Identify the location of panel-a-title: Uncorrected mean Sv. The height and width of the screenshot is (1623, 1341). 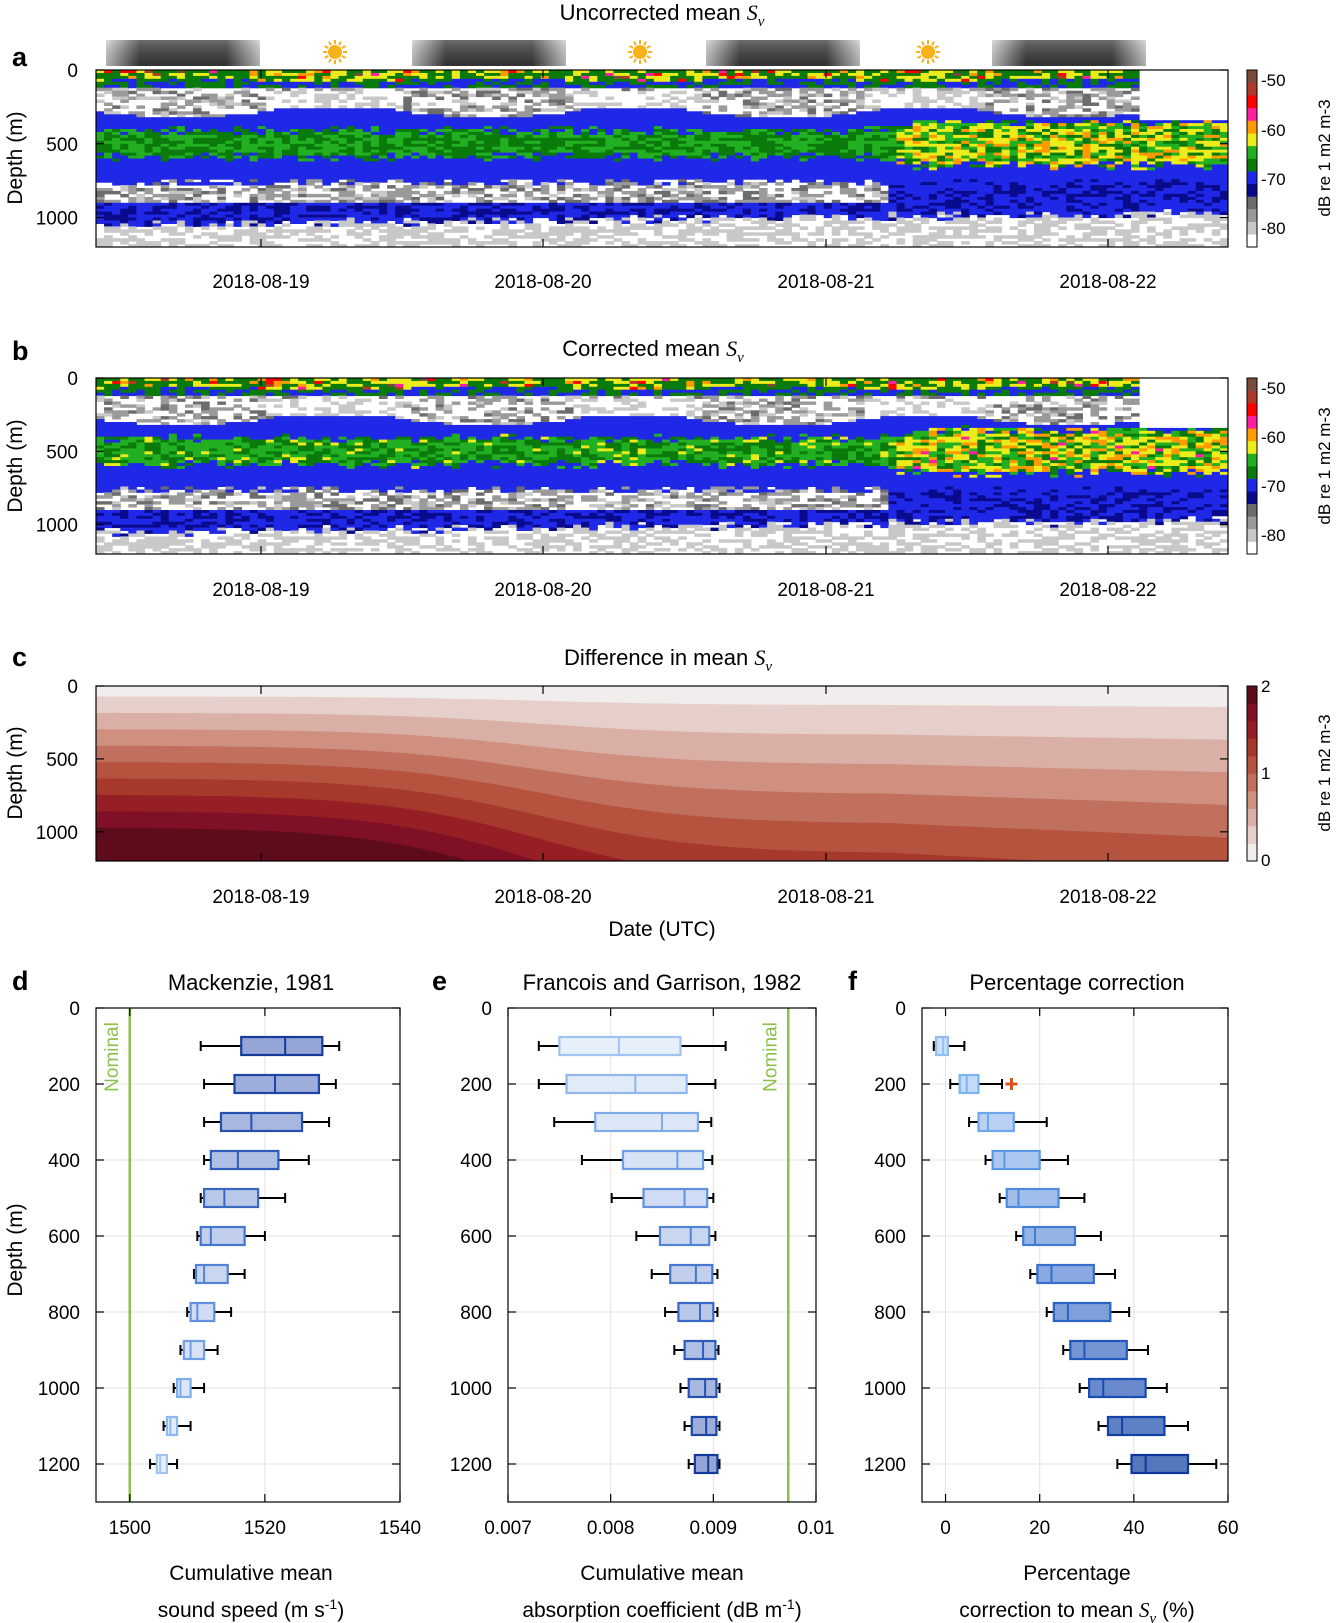
(662, 15).